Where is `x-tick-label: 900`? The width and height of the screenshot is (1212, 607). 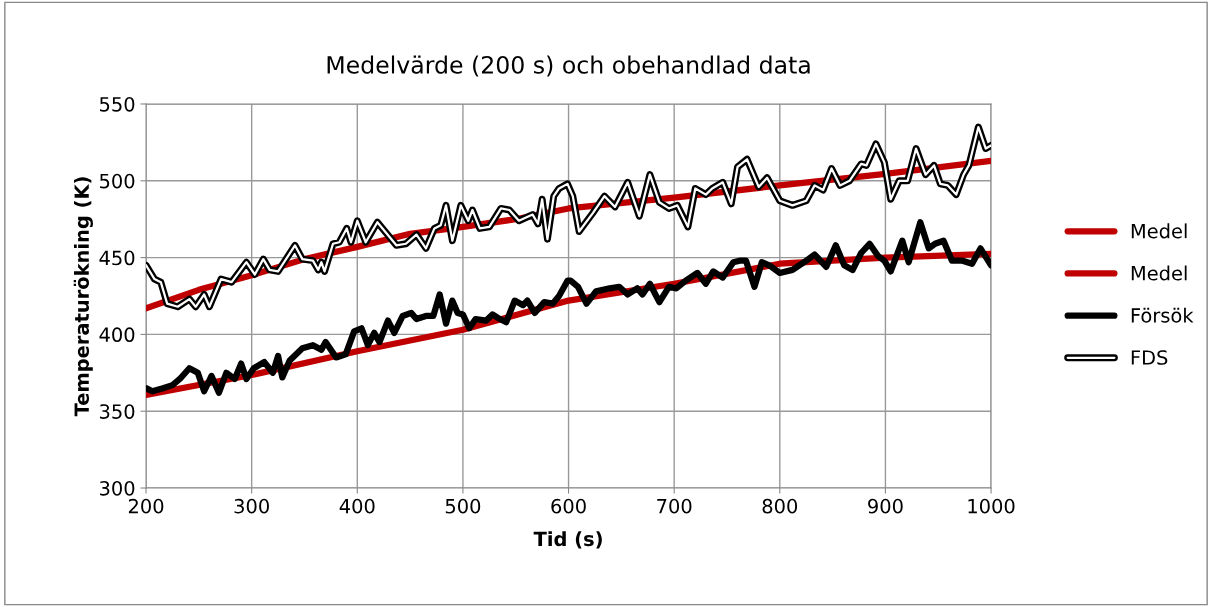
x-tick-label: 900 is located at coordinates (885, 506).